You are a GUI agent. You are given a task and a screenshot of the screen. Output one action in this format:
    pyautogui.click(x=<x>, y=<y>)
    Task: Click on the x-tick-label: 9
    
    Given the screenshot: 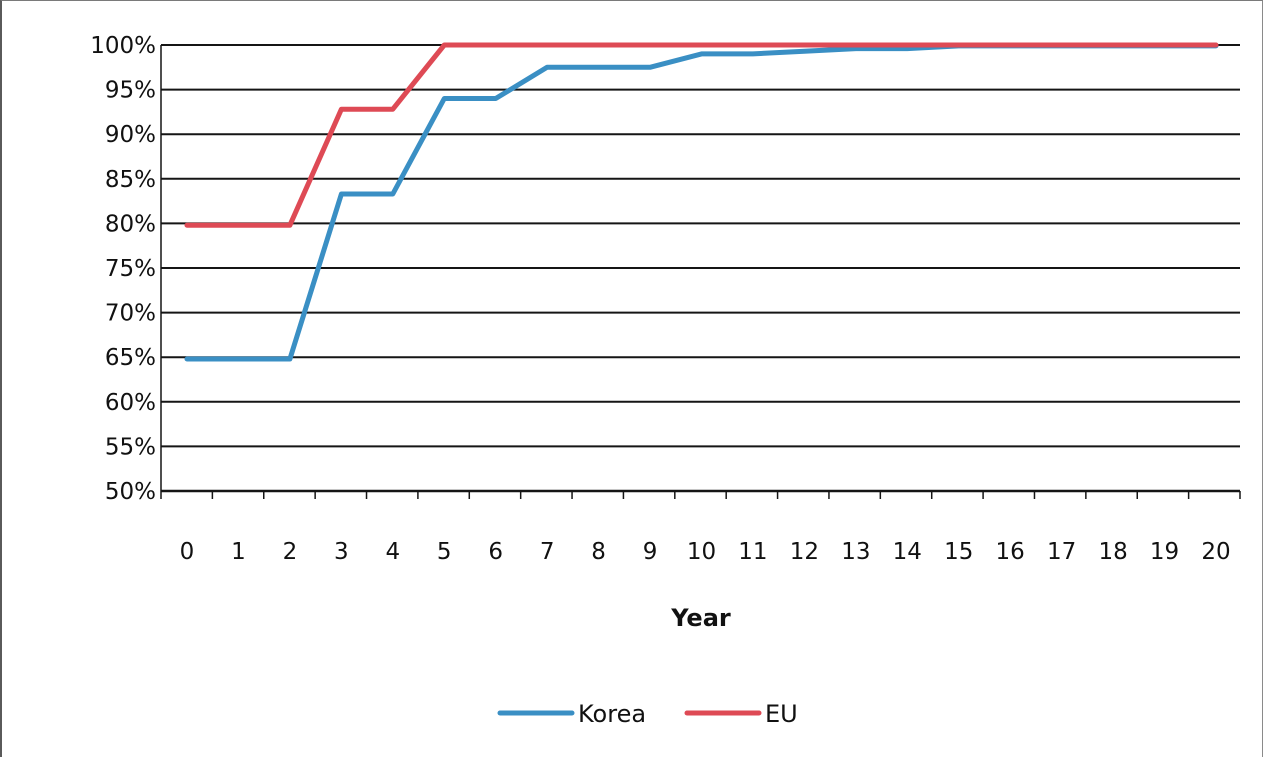 What is the action you would take?
    pyautogui.click(x=650, y=552)
    